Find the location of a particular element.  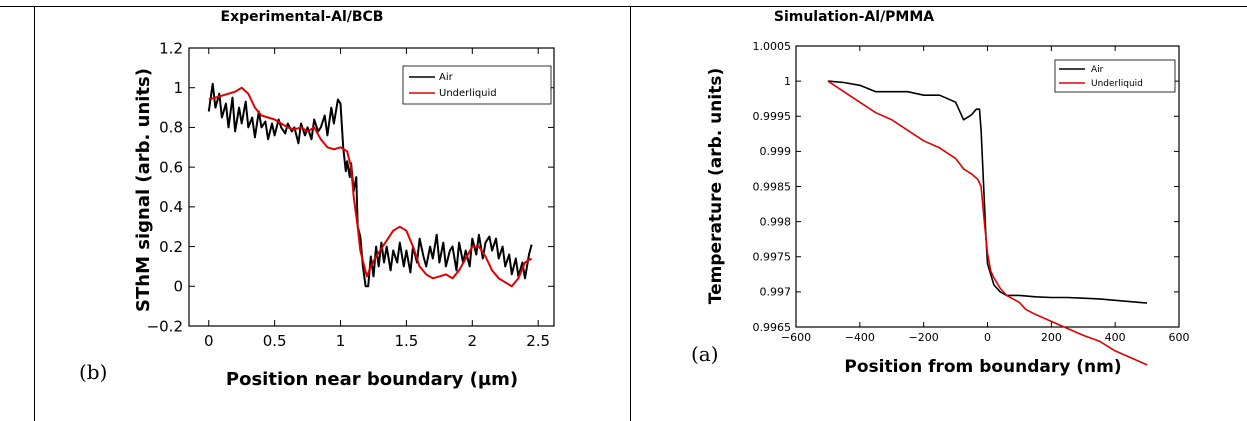

y-tick-label: 0.999 is located at coordinates (776, 151).